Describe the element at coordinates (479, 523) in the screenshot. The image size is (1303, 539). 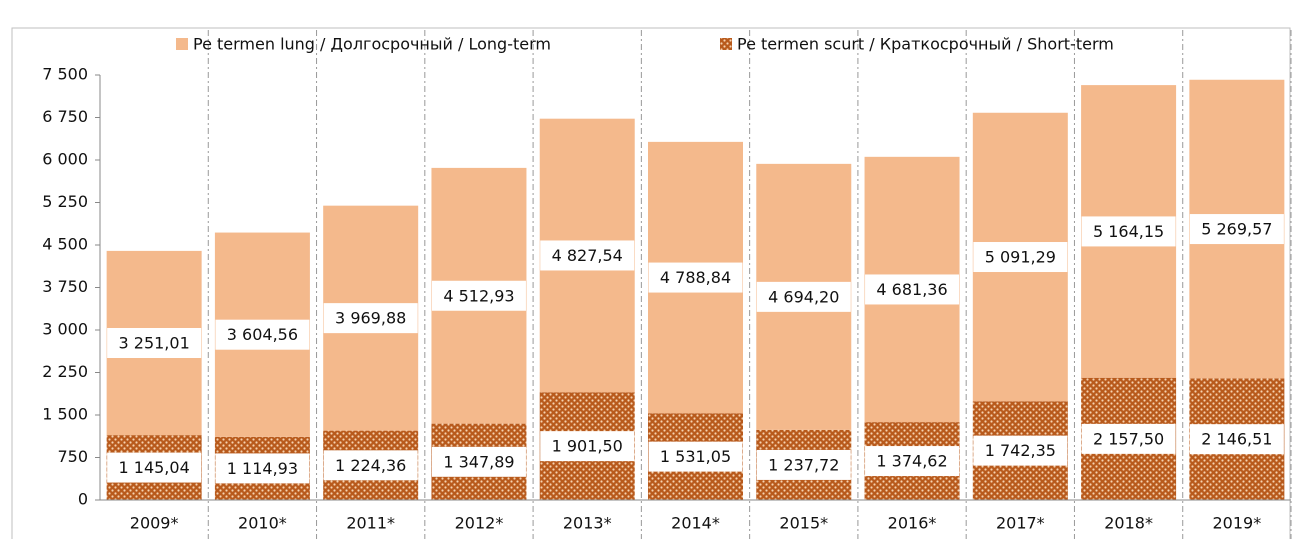
I see `x-tick-label: 2012*` at that location.